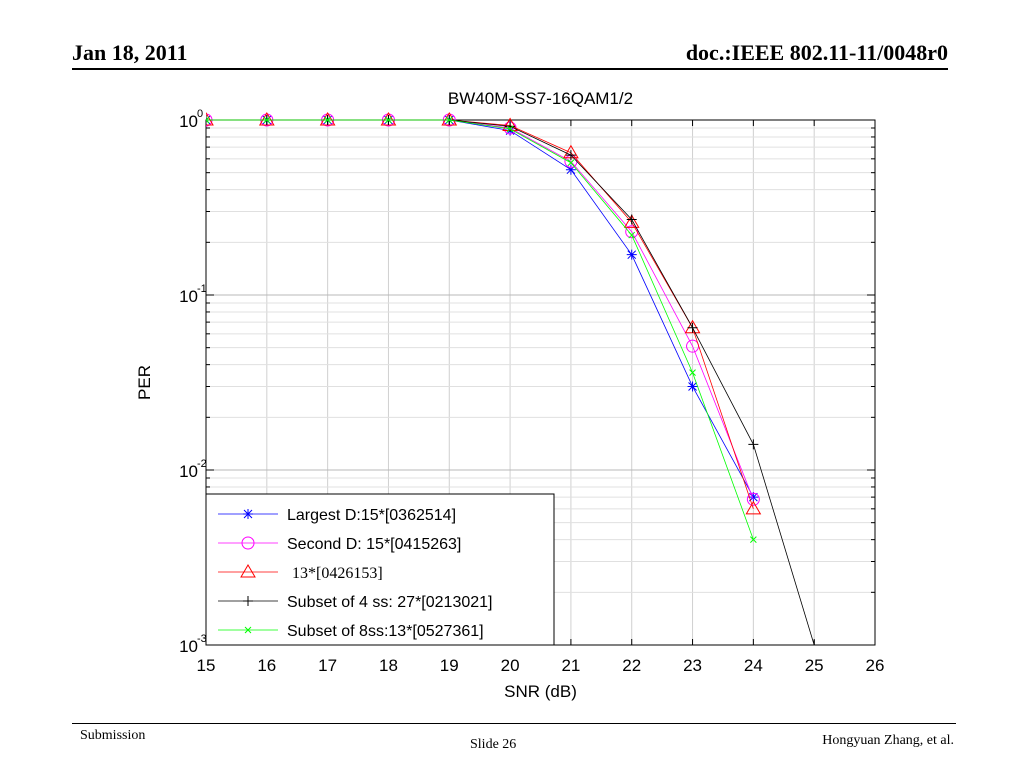 The height and width of the screenshot is (768, 1024). What do you see at coordinates (510, 665) in the screenshot?
I see `x-tick-label: 20` at bounding box center [510, 665].